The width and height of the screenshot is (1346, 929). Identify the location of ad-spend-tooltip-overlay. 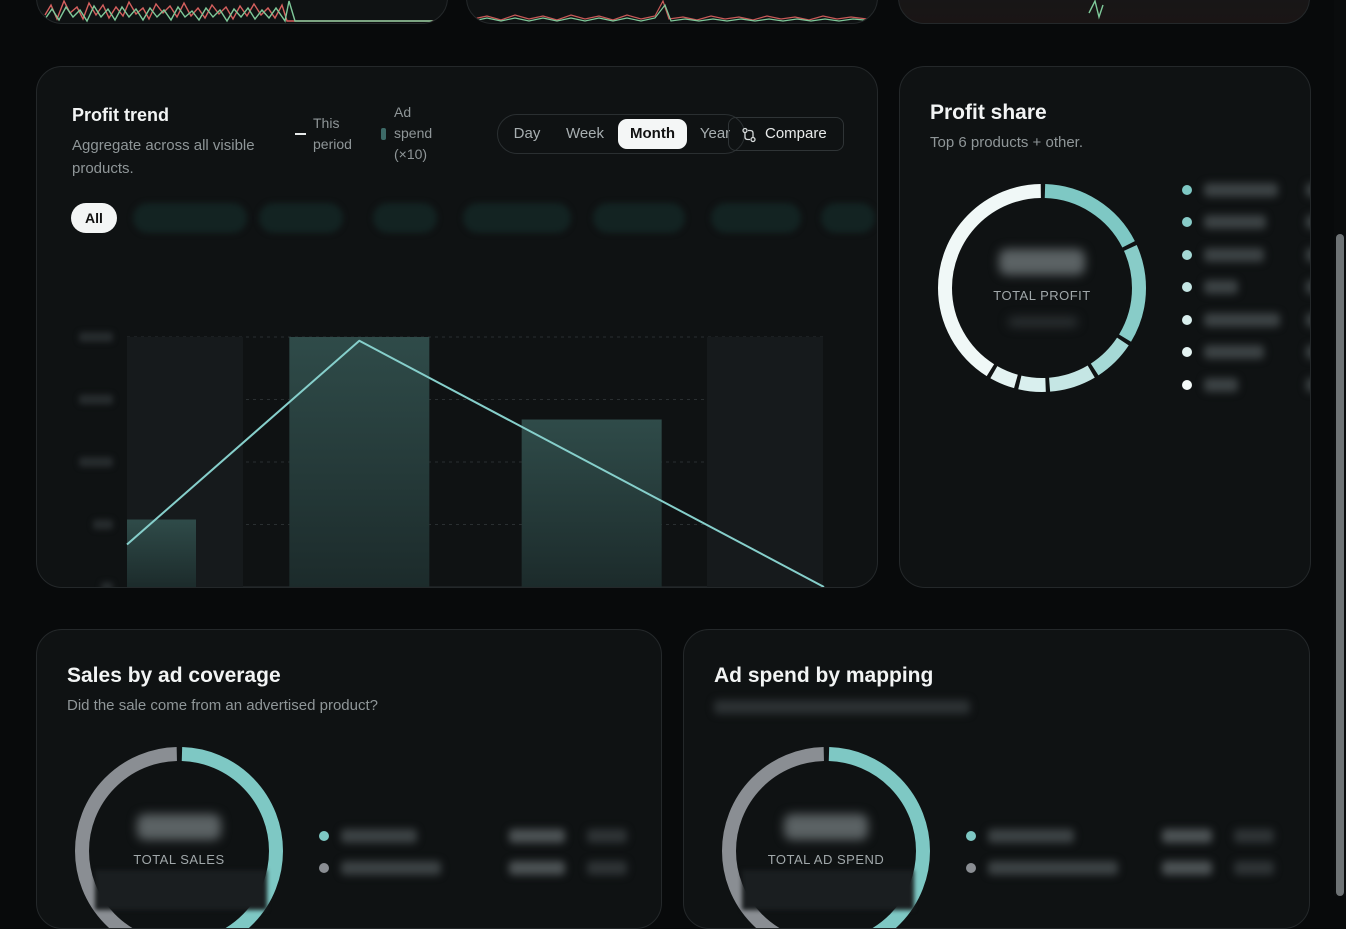
(828, 890).